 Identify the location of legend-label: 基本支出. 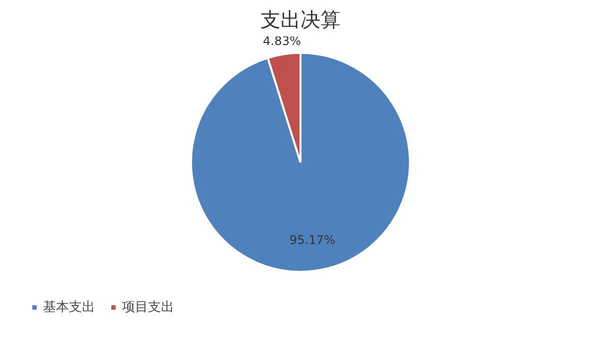
(69, 307).